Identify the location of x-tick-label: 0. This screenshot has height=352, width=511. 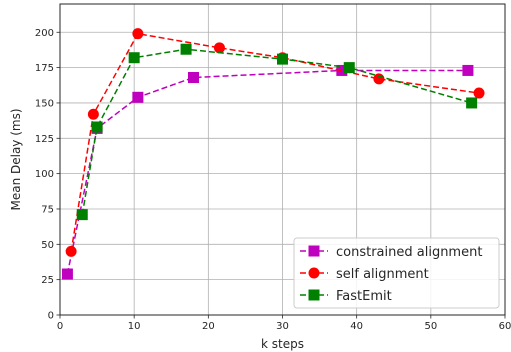
(60, 326).